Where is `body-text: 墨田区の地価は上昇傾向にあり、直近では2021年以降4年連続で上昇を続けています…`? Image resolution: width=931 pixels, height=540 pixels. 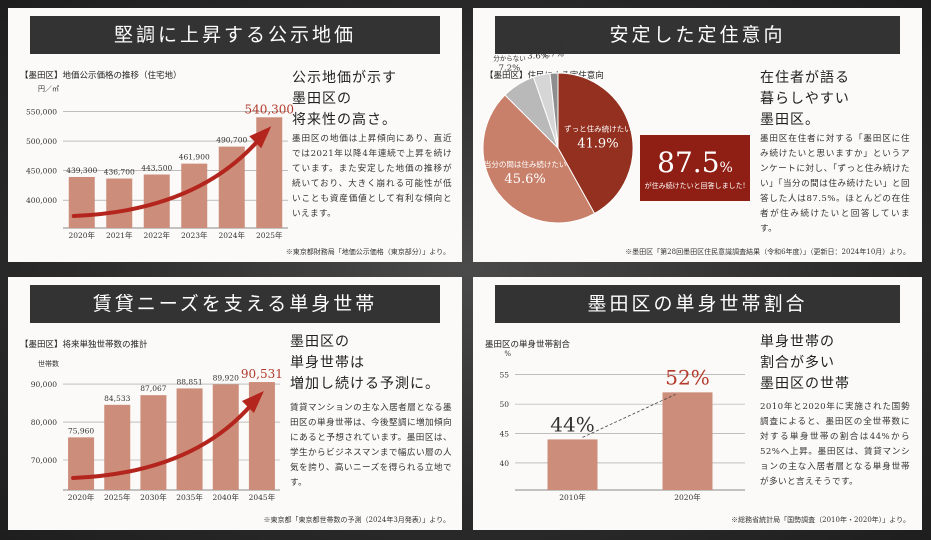
body-text: 墨田区の地価は上昇傾向にあり、直近では2021年以降4年連続で上昇を続けています… is located at coordinates (372, 176).